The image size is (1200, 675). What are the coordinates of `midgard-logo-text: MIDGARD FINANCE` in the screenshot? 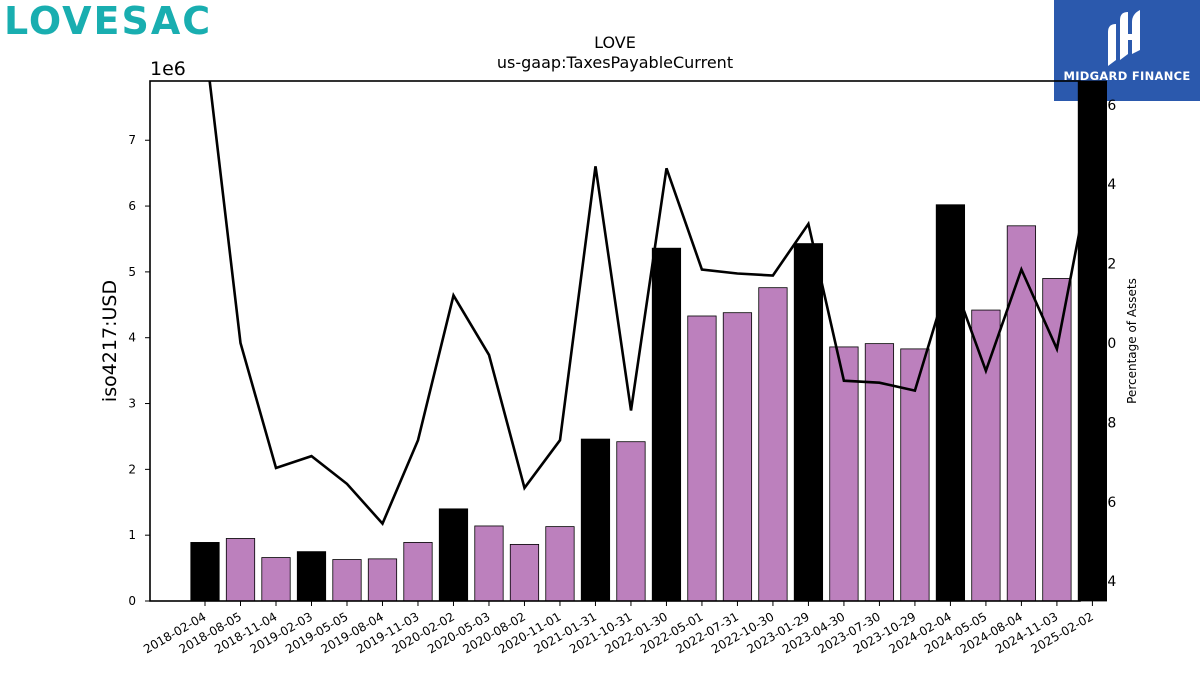 It's located at (1127, 76).